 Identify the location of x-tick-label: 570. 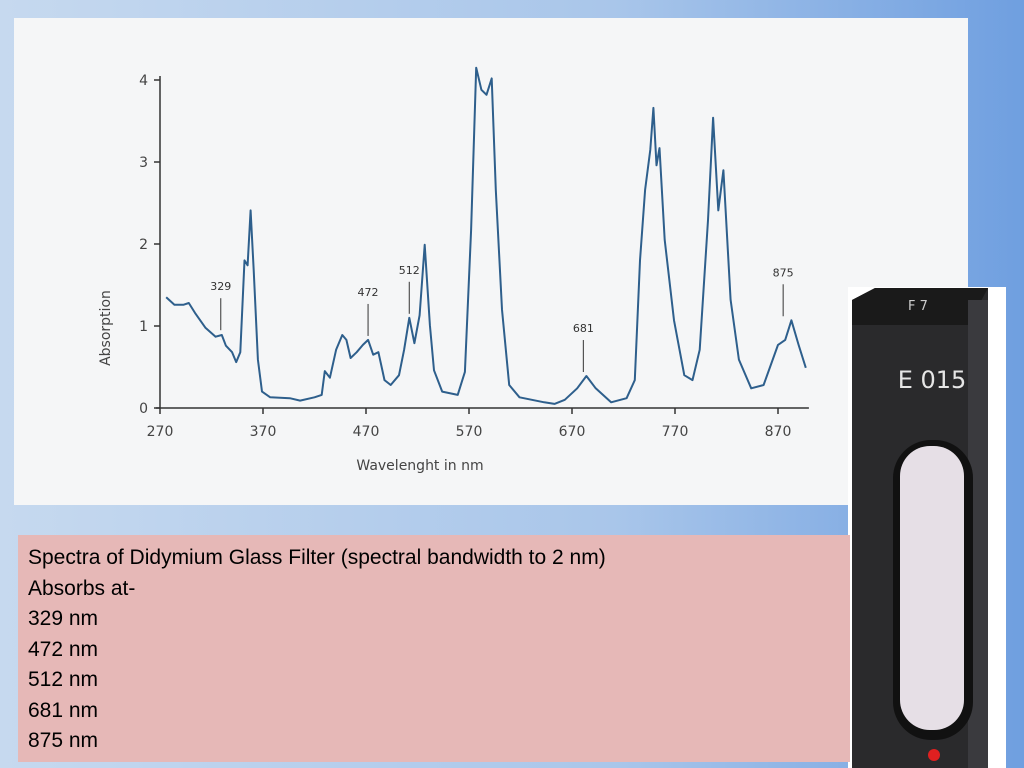
(469, 432).